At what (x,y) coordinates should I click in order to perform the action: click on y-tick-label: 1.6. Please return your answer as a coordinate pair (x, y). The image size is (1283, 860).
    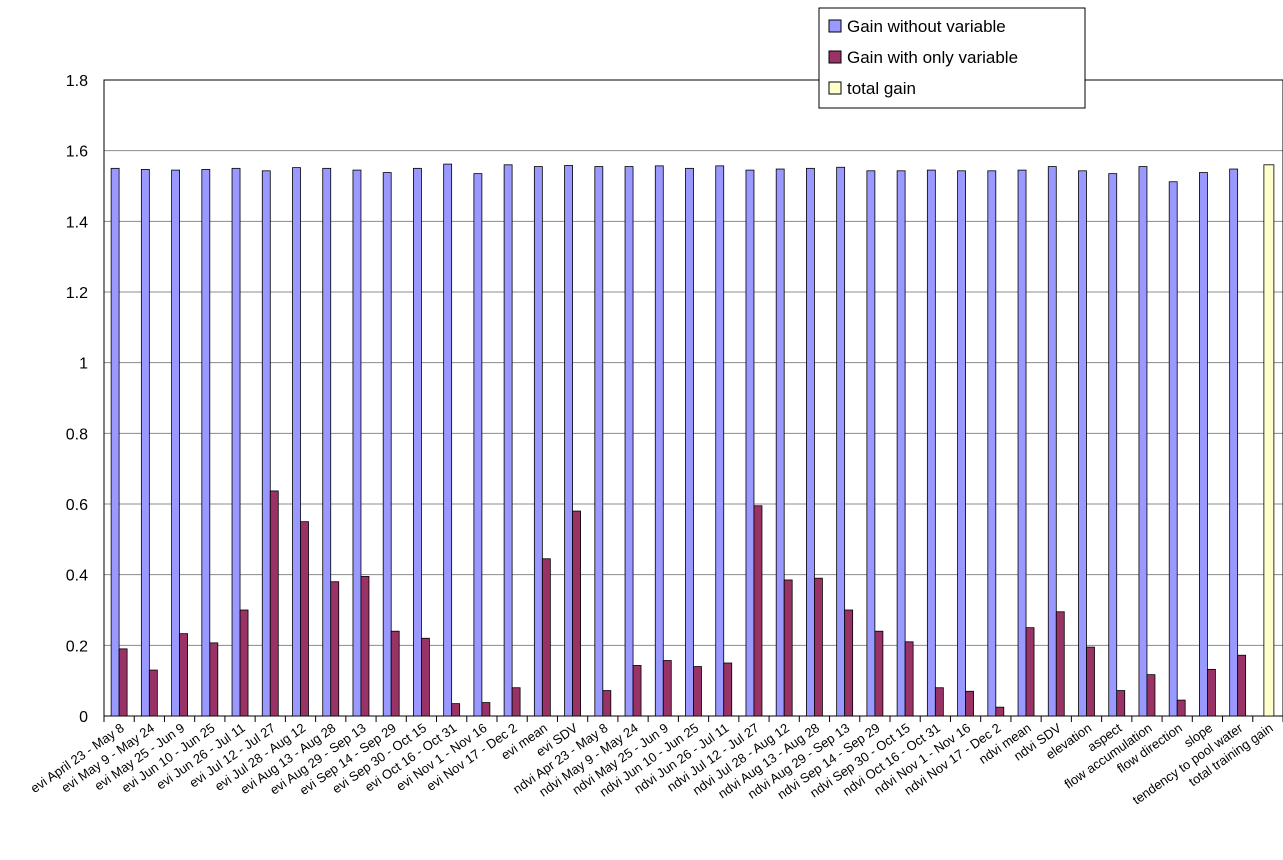
    Looking at the image, I should click on (77, 152).